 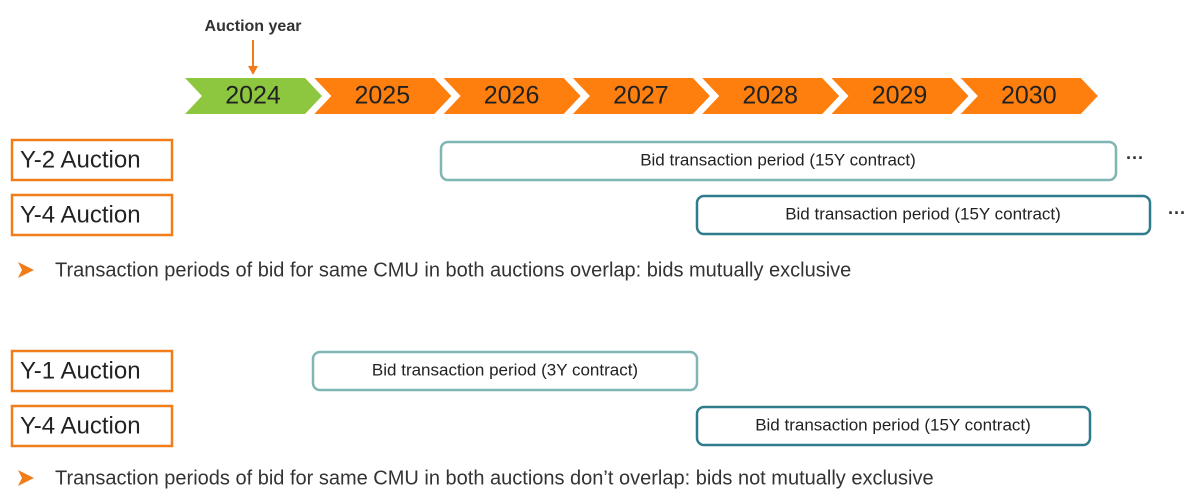 I want to click on year-chevrons: 2024 2025 2026 2027 2028 2029 2030, so click(x=641, y=96).